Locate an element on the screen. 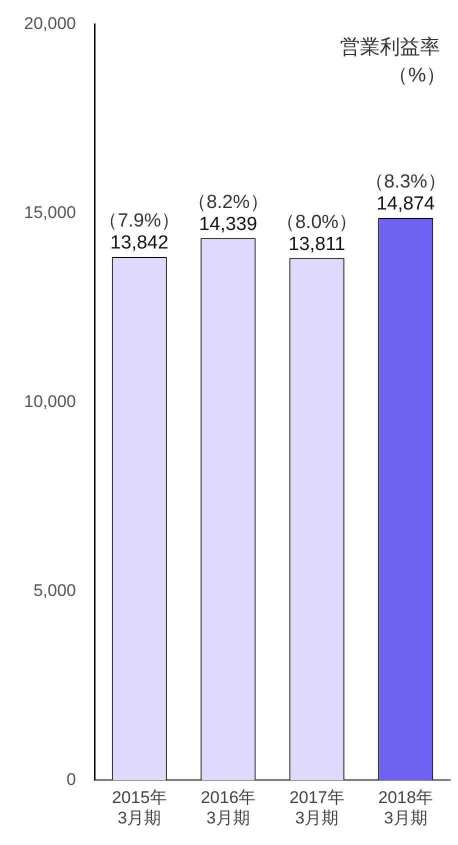  x-tick-label: 2016年 3月期 is located at coordinates (228, 808).